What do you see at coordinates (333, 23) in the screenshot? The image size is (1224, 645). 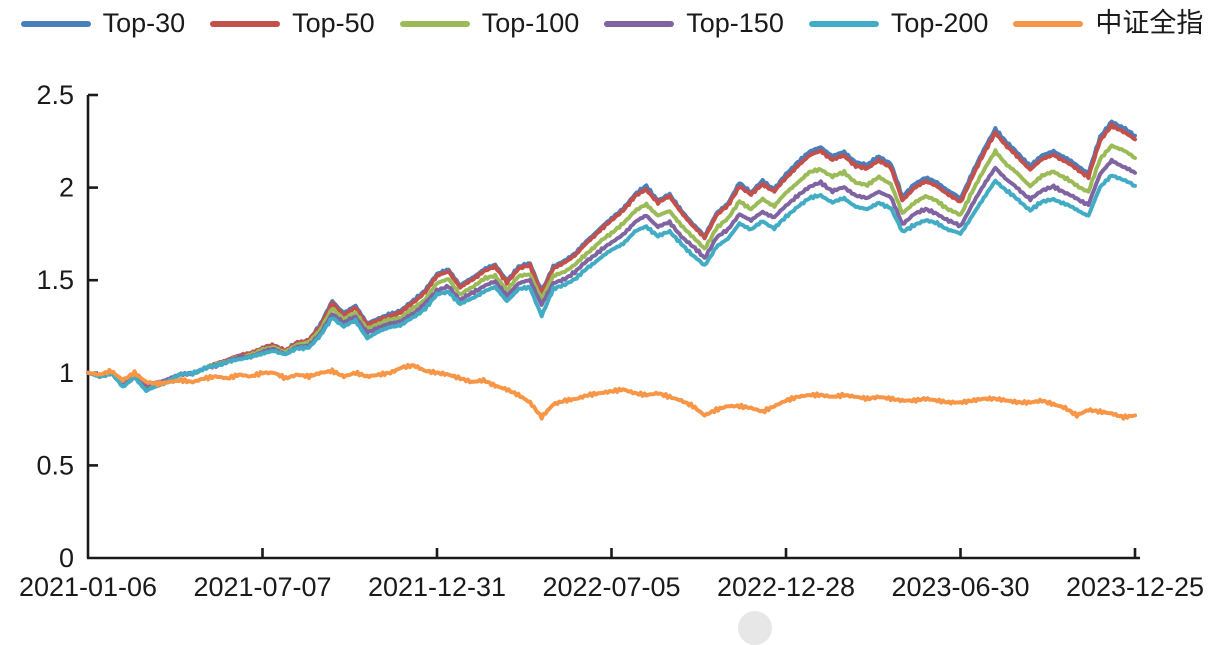 I see `legend-label-1: Top-50` at bounding box center [333, 23].